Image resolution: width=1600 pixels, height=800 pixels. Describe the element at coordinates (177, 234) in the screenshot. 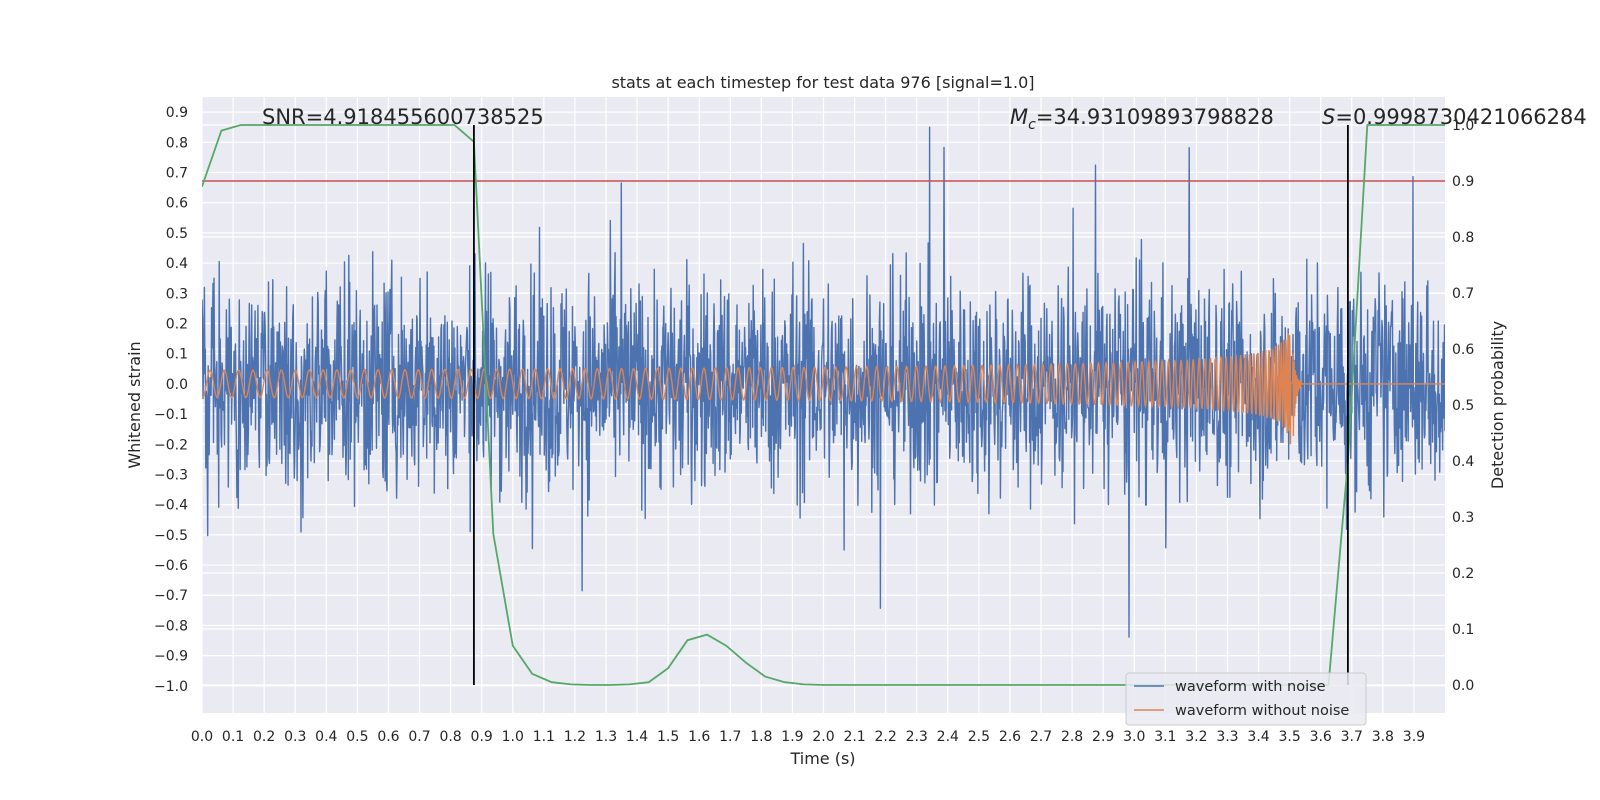

I see `y-tick-label: 0.5` at that location.